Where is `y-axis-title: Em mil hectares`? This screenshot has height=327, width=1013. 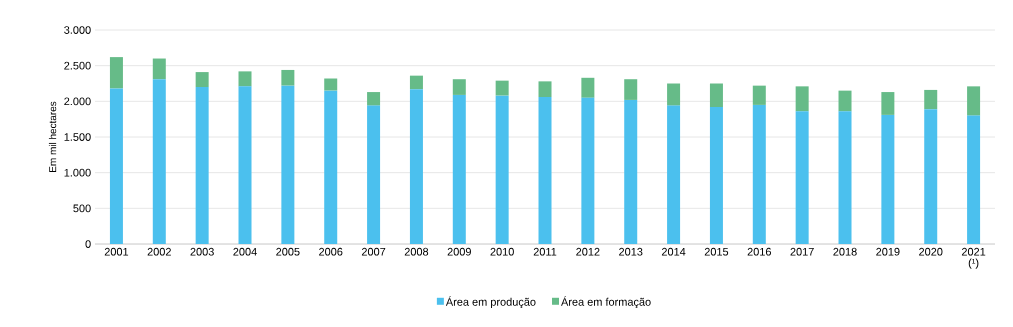
y-axis-title: Em mil hectares is located at coordinates (52, 136).